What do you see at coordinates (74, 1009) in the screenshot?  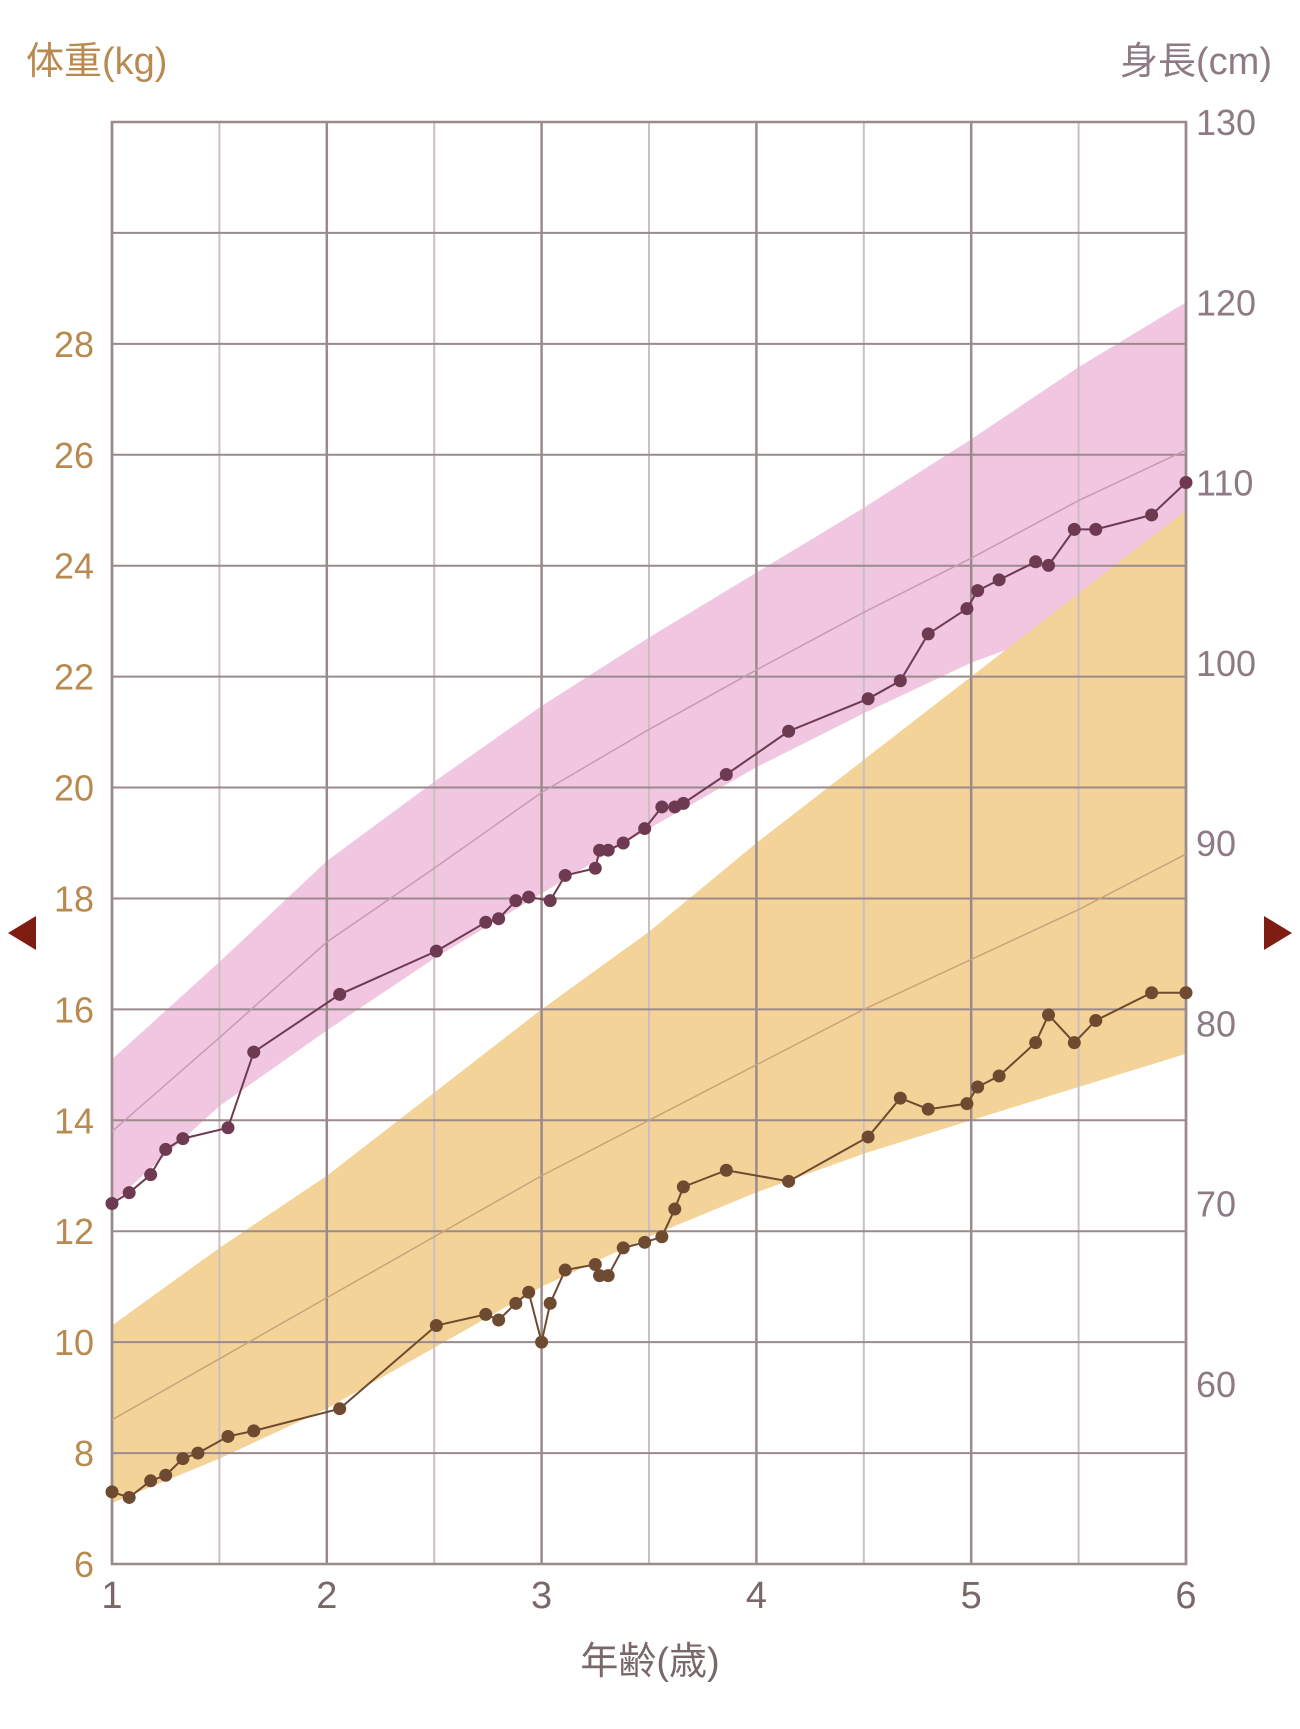 I see `weight-tick-label: 16` at bounding box center [74, 1009].